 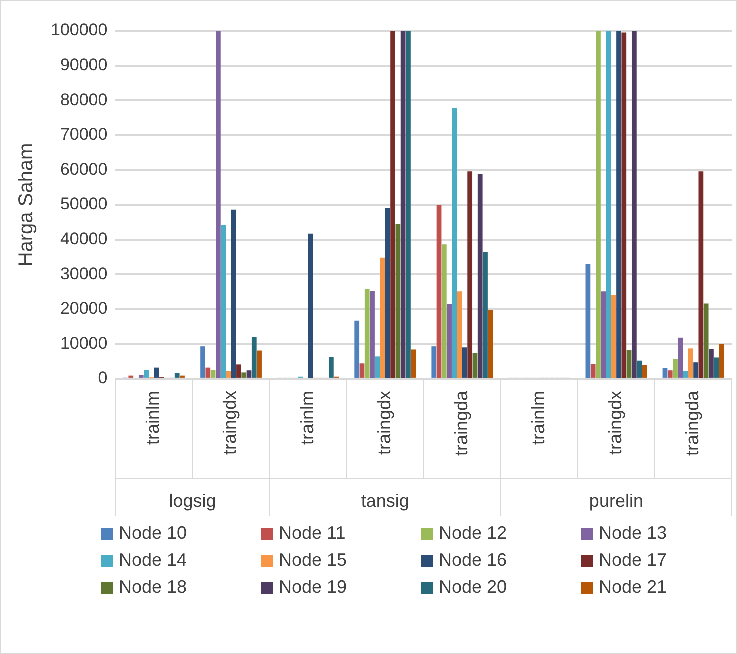 What do you see at coordinates (313, 587) in the screenshot?
I see `legend-label: Node 19` at bounding box center [313, 587].